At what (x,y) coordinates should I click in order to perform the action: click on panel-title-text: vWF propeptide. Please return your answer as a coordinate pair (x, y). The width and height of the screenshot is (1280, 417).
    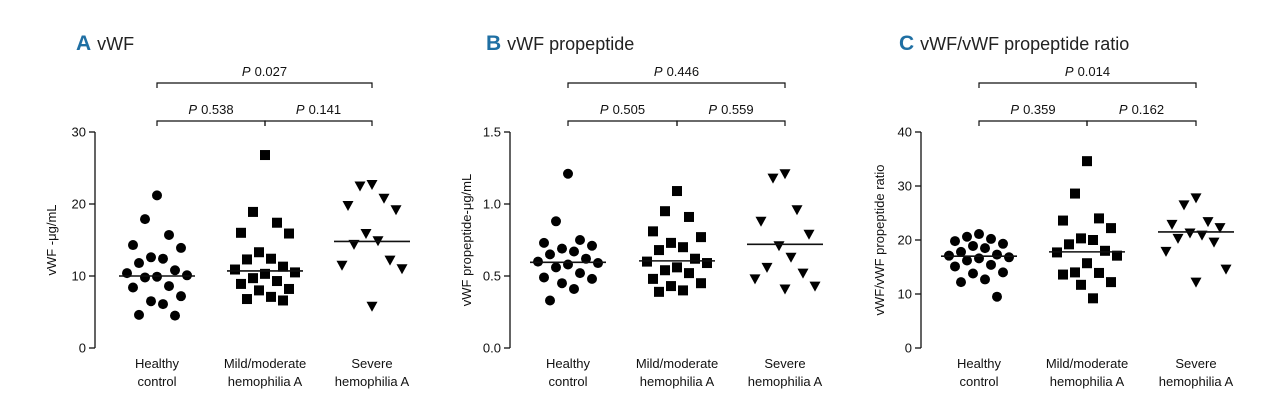
    Looking at the image, I should click on (570, 44).